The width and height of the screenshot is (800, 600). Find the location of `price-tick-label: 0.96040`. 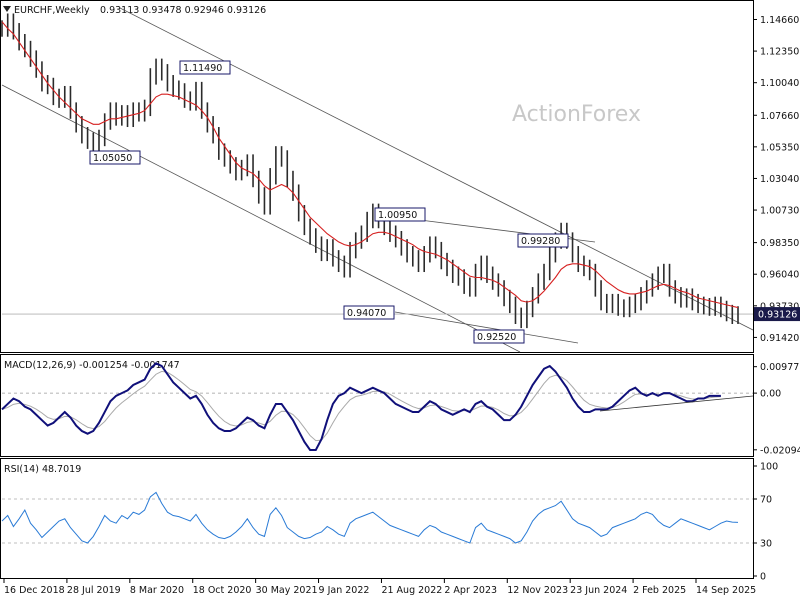

price-tick-label: 0.96040 is located at coordinates (779, 275).